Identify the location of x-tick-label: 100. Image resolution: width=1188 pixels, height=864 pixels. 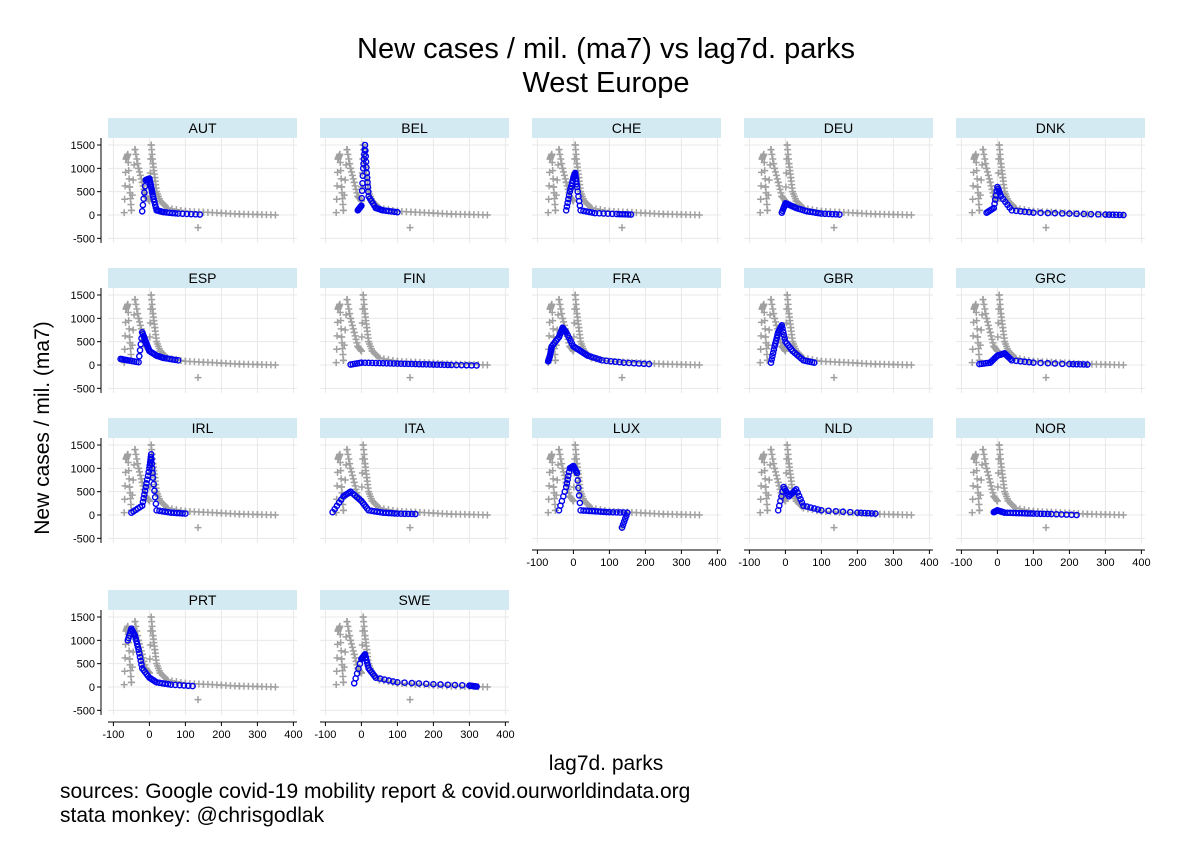
(821, 563).